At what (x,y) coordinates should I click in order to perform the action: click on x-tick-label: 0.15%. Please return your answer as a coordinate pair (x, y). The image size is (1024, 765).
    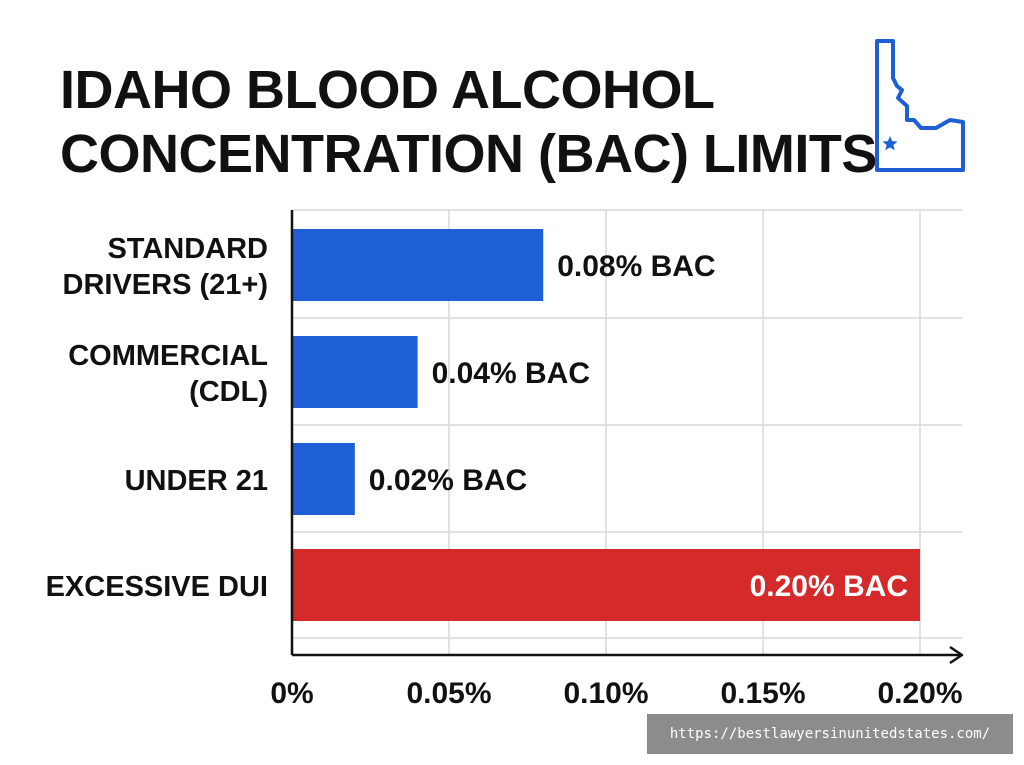
    Looking at the image, I should click on (762, 693).